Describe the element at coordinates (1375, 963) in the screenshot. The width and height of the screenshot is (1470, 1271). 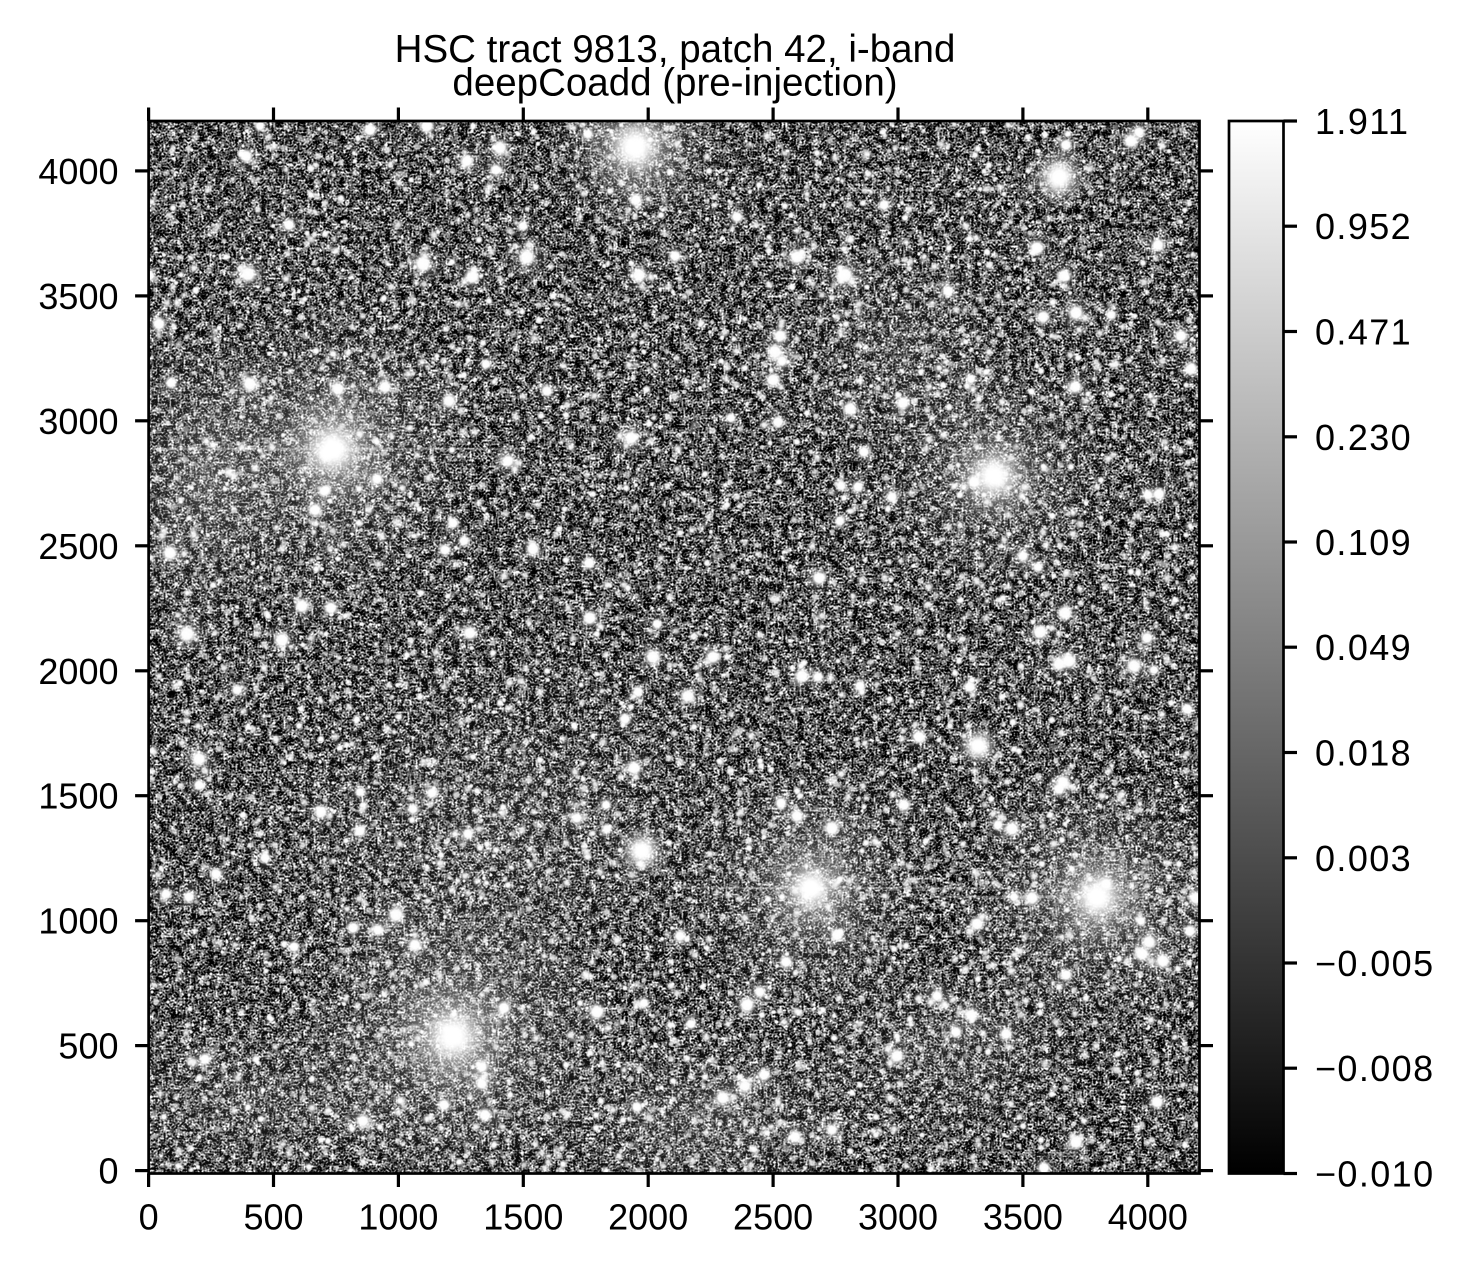
I see `svg-text: −0.005` at that location.